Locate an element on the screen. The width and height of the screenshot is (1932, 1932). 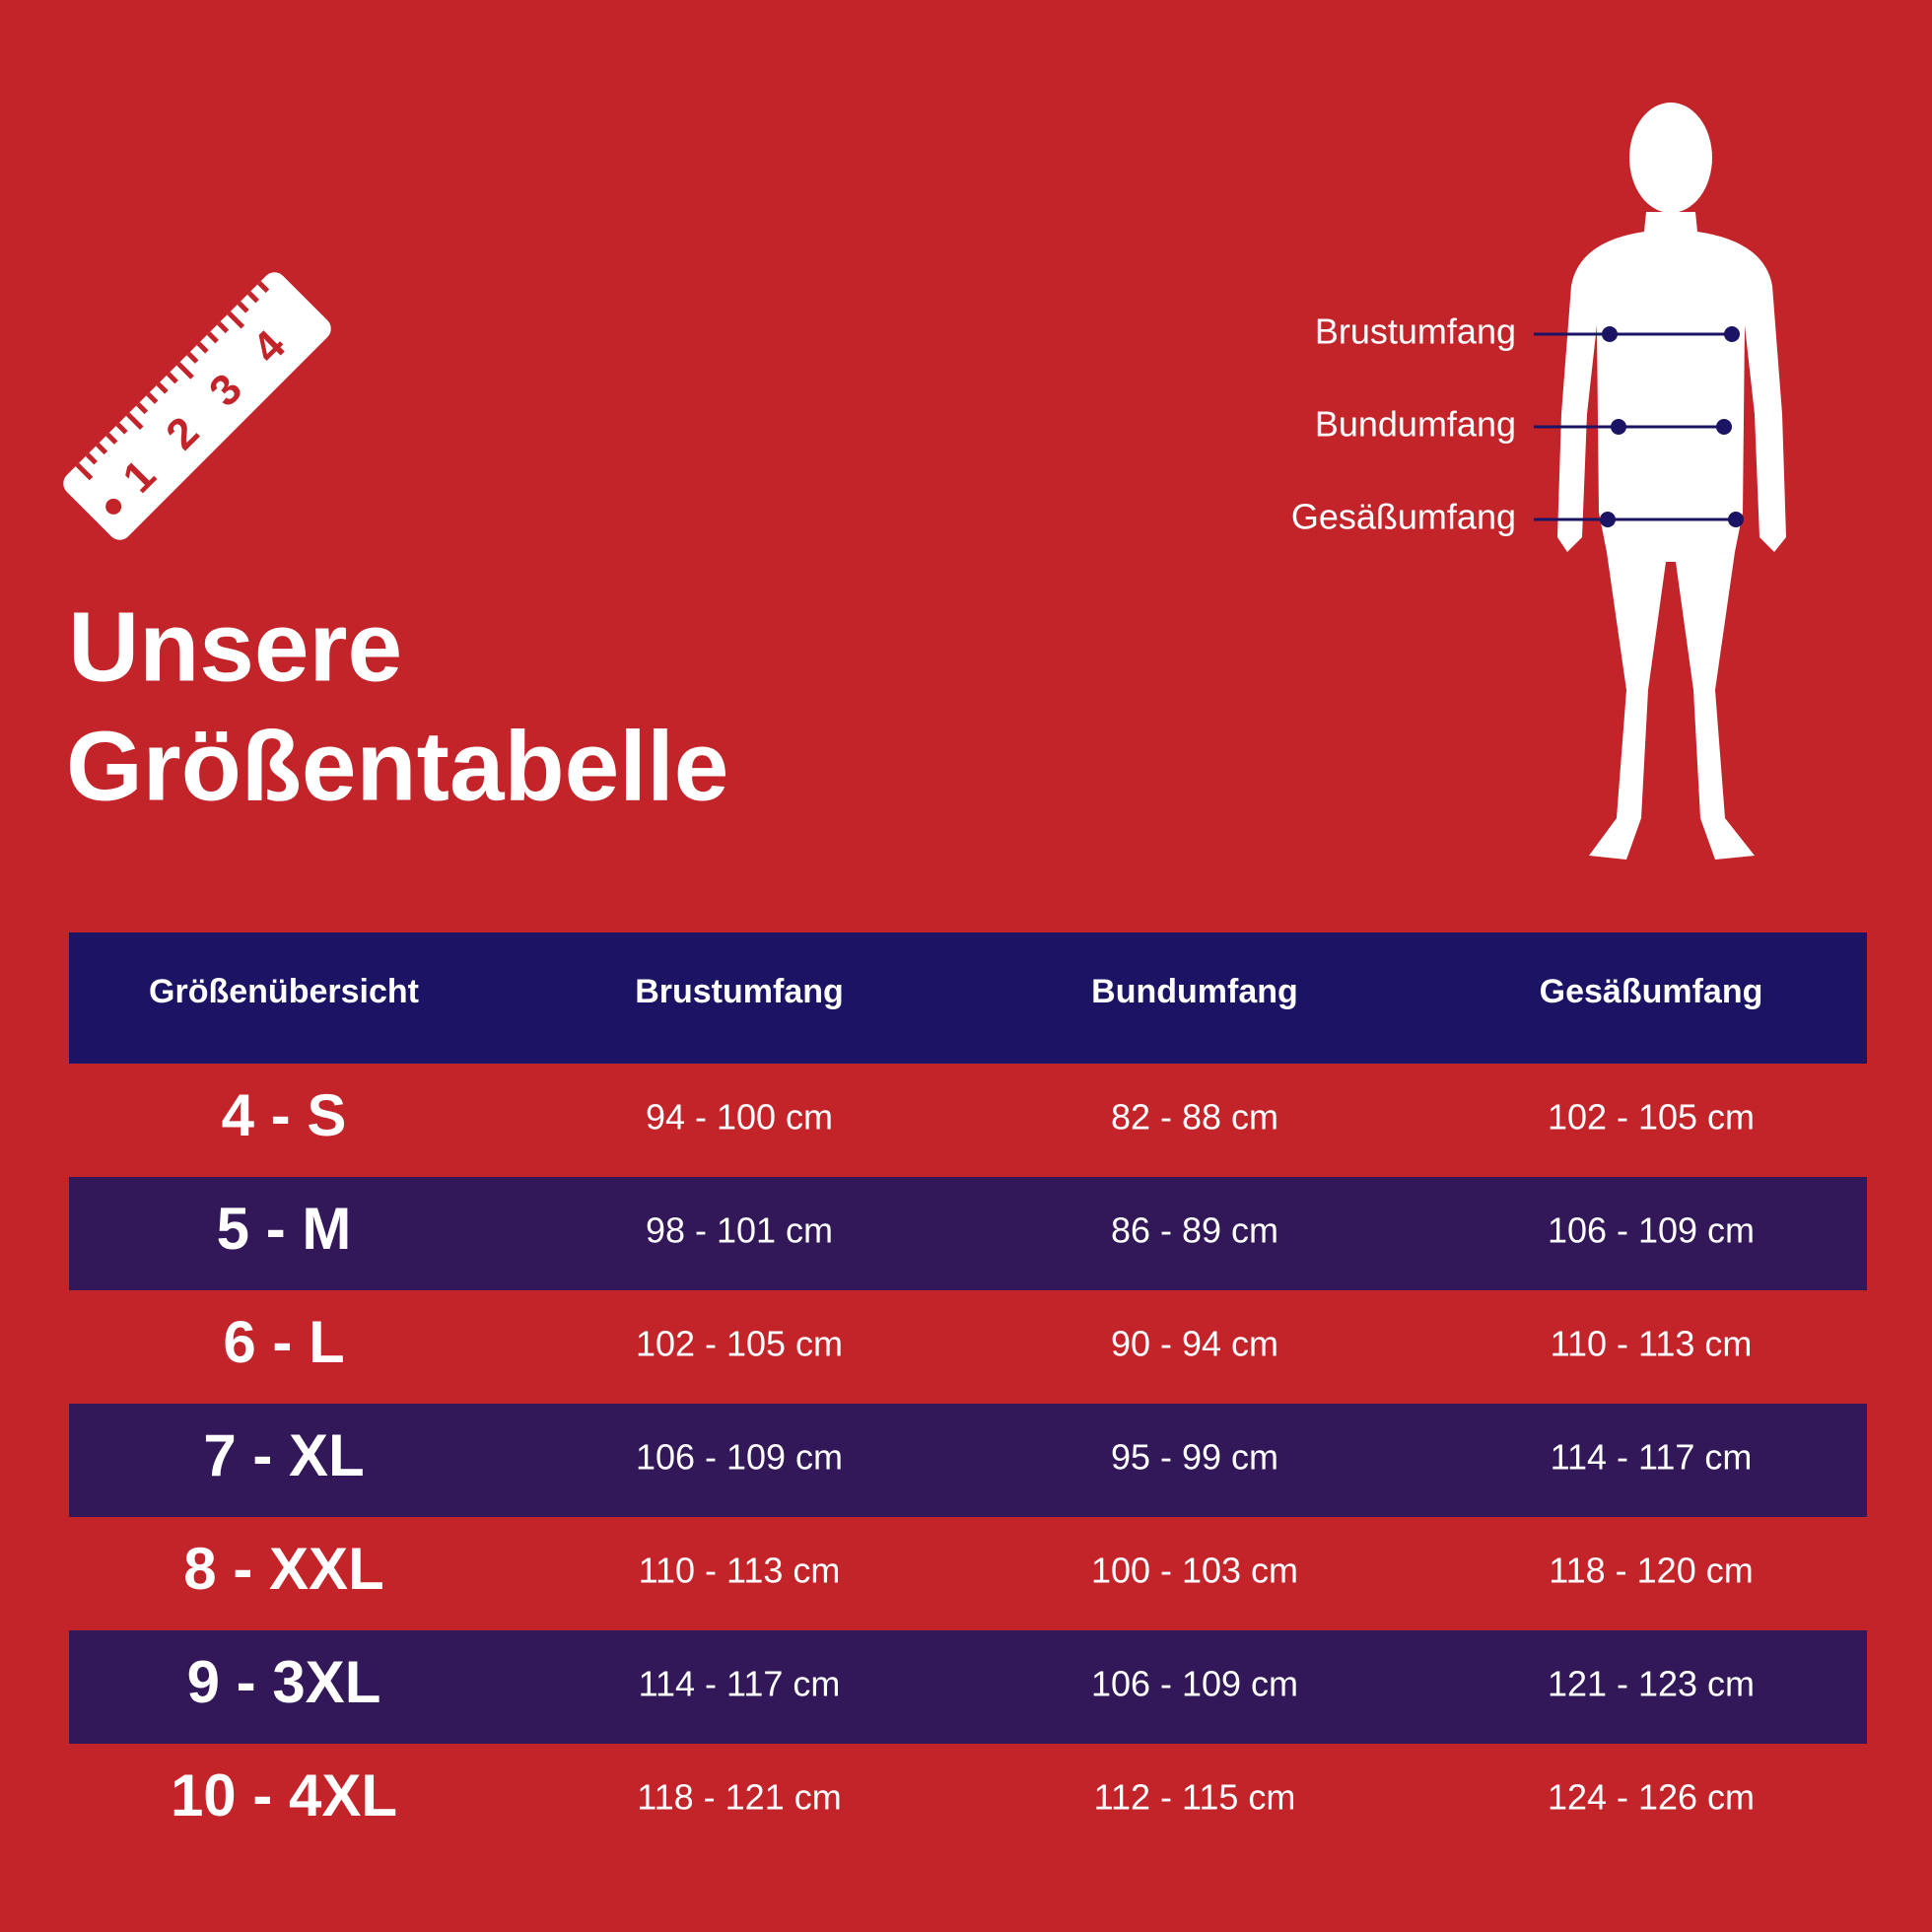
table-cell: 98 - 101 cm is located at coordinates (740, 1231).